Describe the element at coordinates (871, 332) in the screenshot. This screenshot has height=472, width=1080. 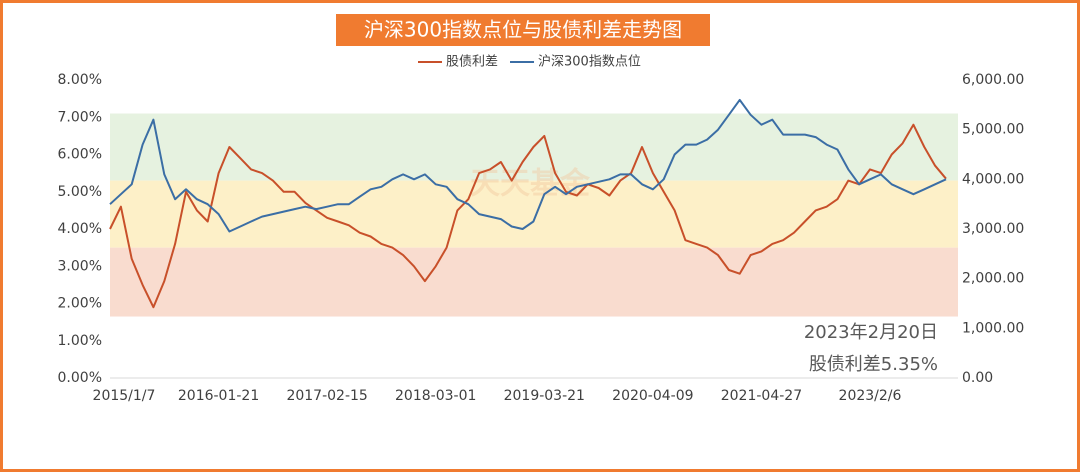
I see `annotation: 2023年2月20日` at that location.